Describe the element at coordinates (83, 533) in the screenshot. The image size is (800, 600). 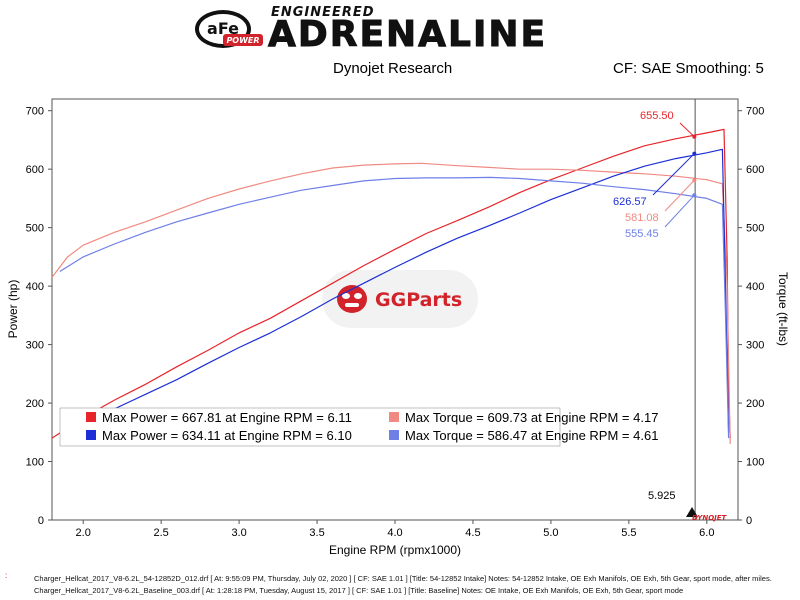
I see `x-tick-label: 2.0` at that location.